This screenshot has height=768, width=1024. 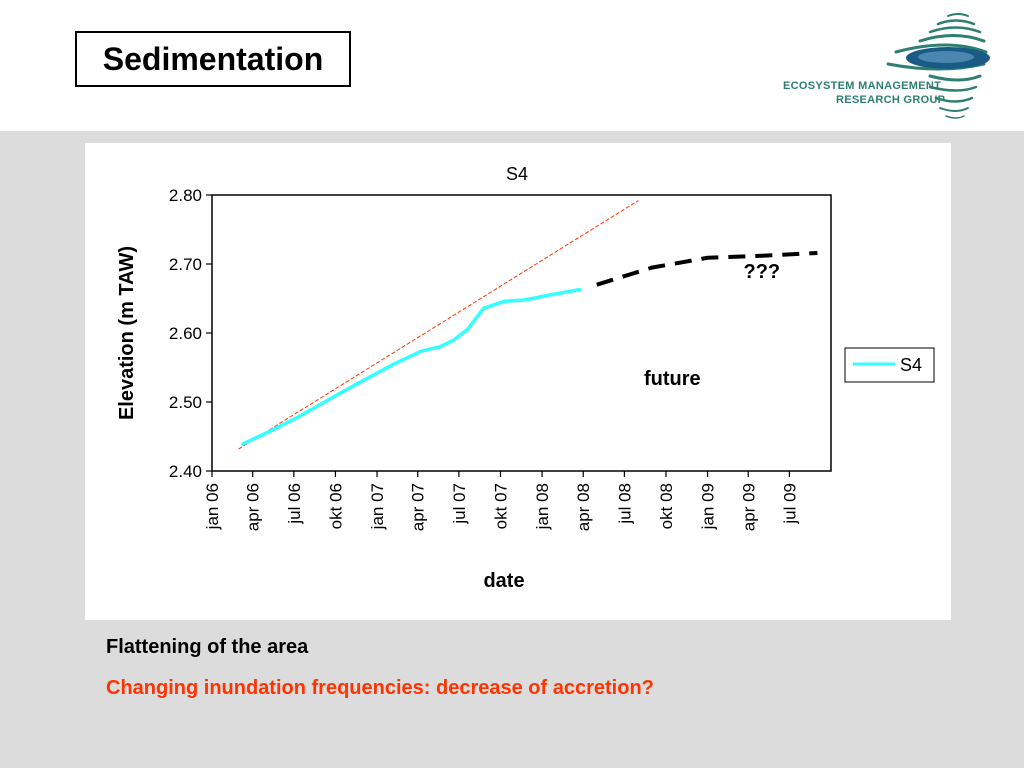 What do you see at coordinates (666, 506) in the screenshot?
I see `x-tick-label: okt 08` at bounding box center [666, 506].